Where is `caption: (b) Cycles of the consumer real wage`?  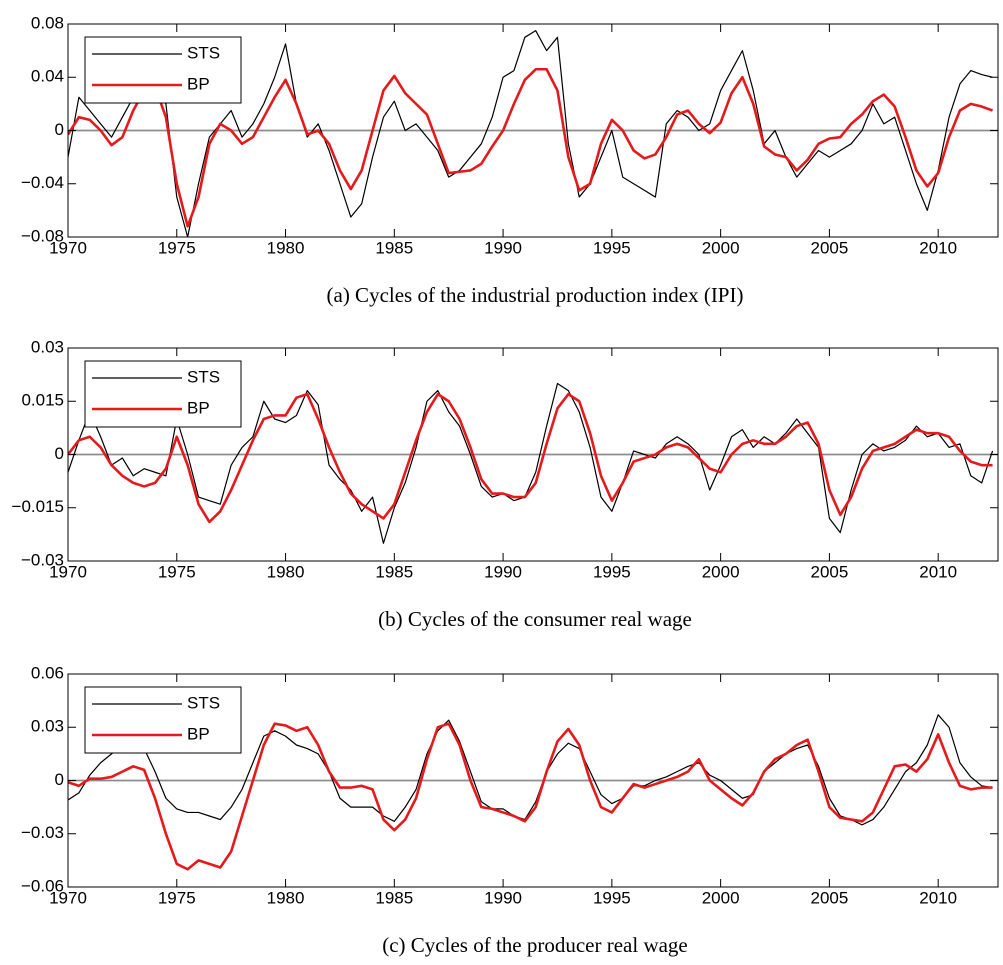
caption: (b) Cycles of the consumer real wage is located at coordinates (535, 619).